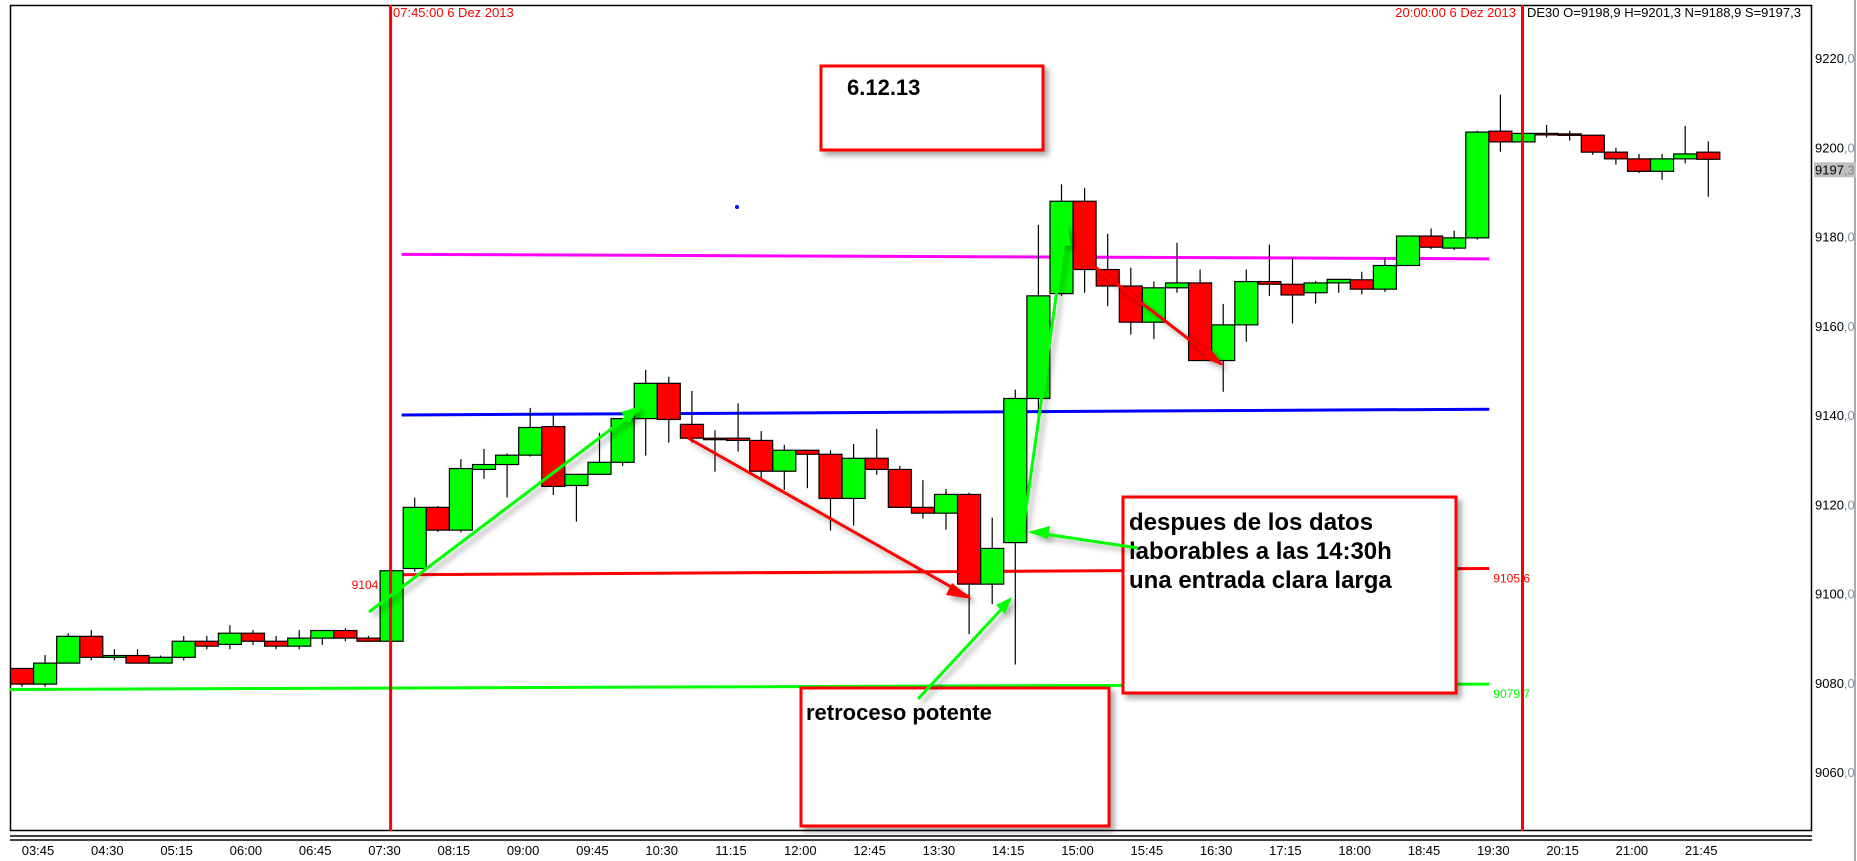  Describe the element at coordinates (661, 850) in the screenshot. I see `x-tick-label: 10:30` at that location.